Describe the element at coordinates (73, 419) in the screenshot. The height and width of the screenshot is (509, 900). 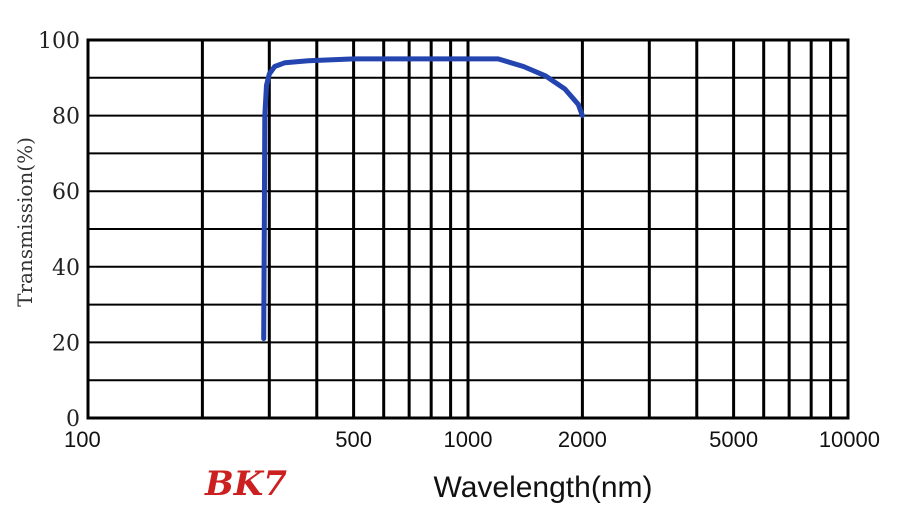
I see `y-tick-label: 0` at that location.